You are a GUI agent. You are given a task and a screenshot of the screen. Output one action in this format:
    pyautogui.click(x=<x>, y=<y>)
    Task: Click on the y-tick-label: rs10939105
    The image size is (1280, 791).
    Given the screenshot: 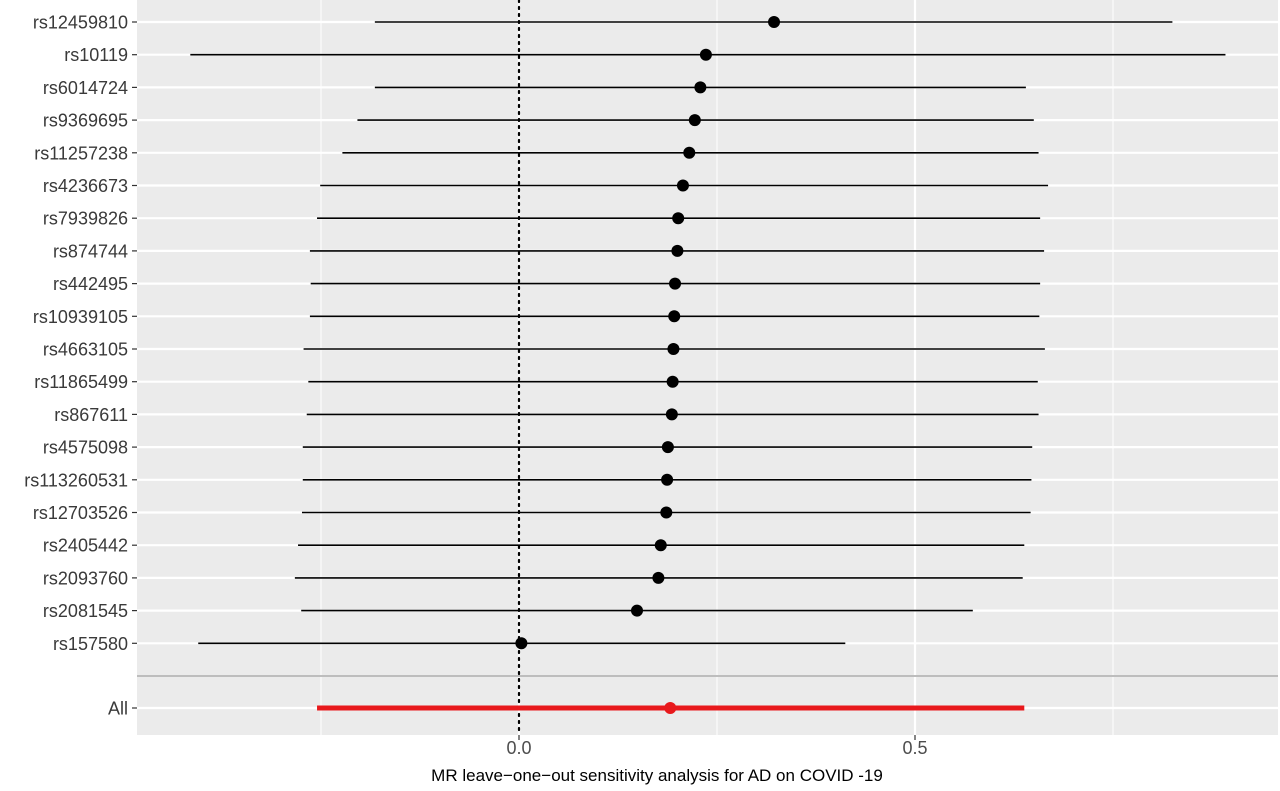 What is the action you would take?
    pyautogui.click(x=80, y=317)
    